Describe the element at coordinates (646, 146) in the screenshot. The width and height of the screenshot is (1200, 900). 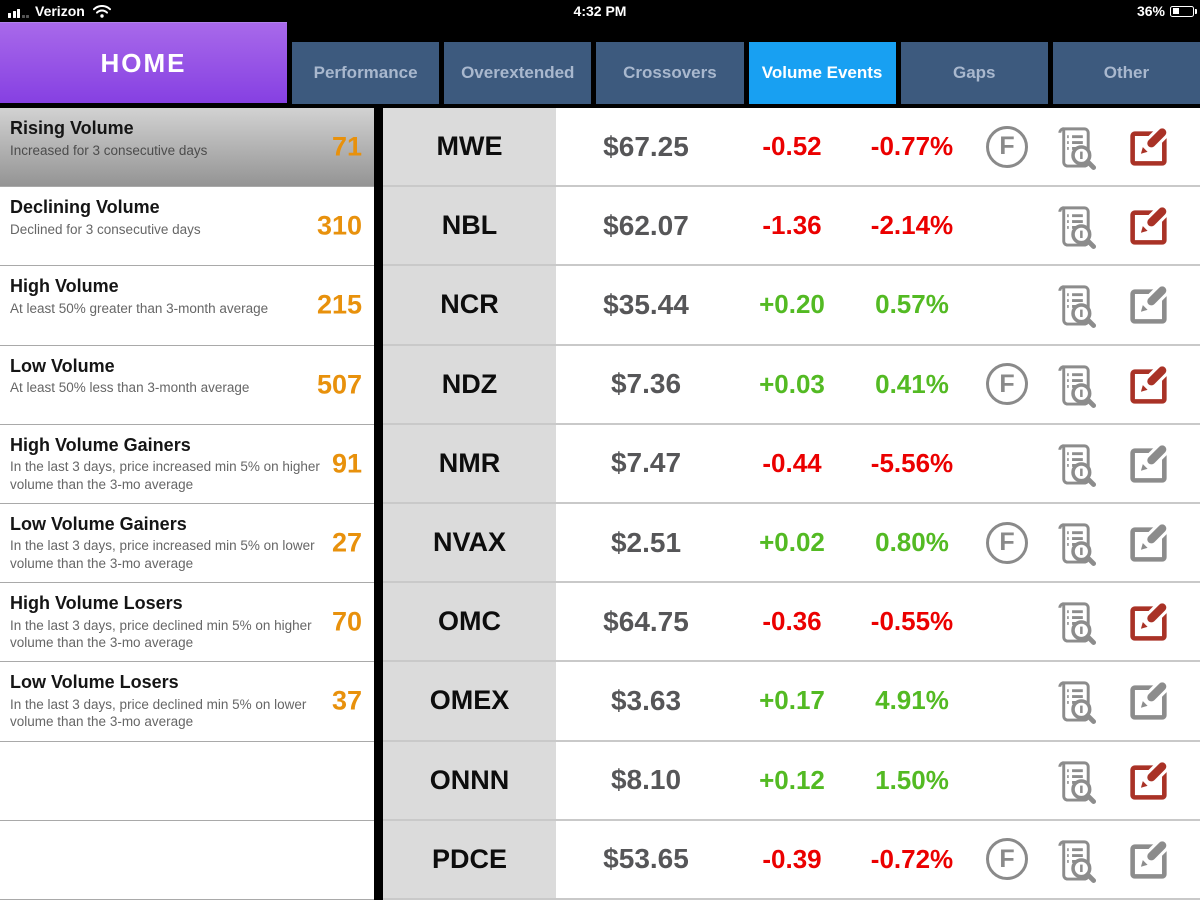
I see `price-cell: $67.25` at that location.